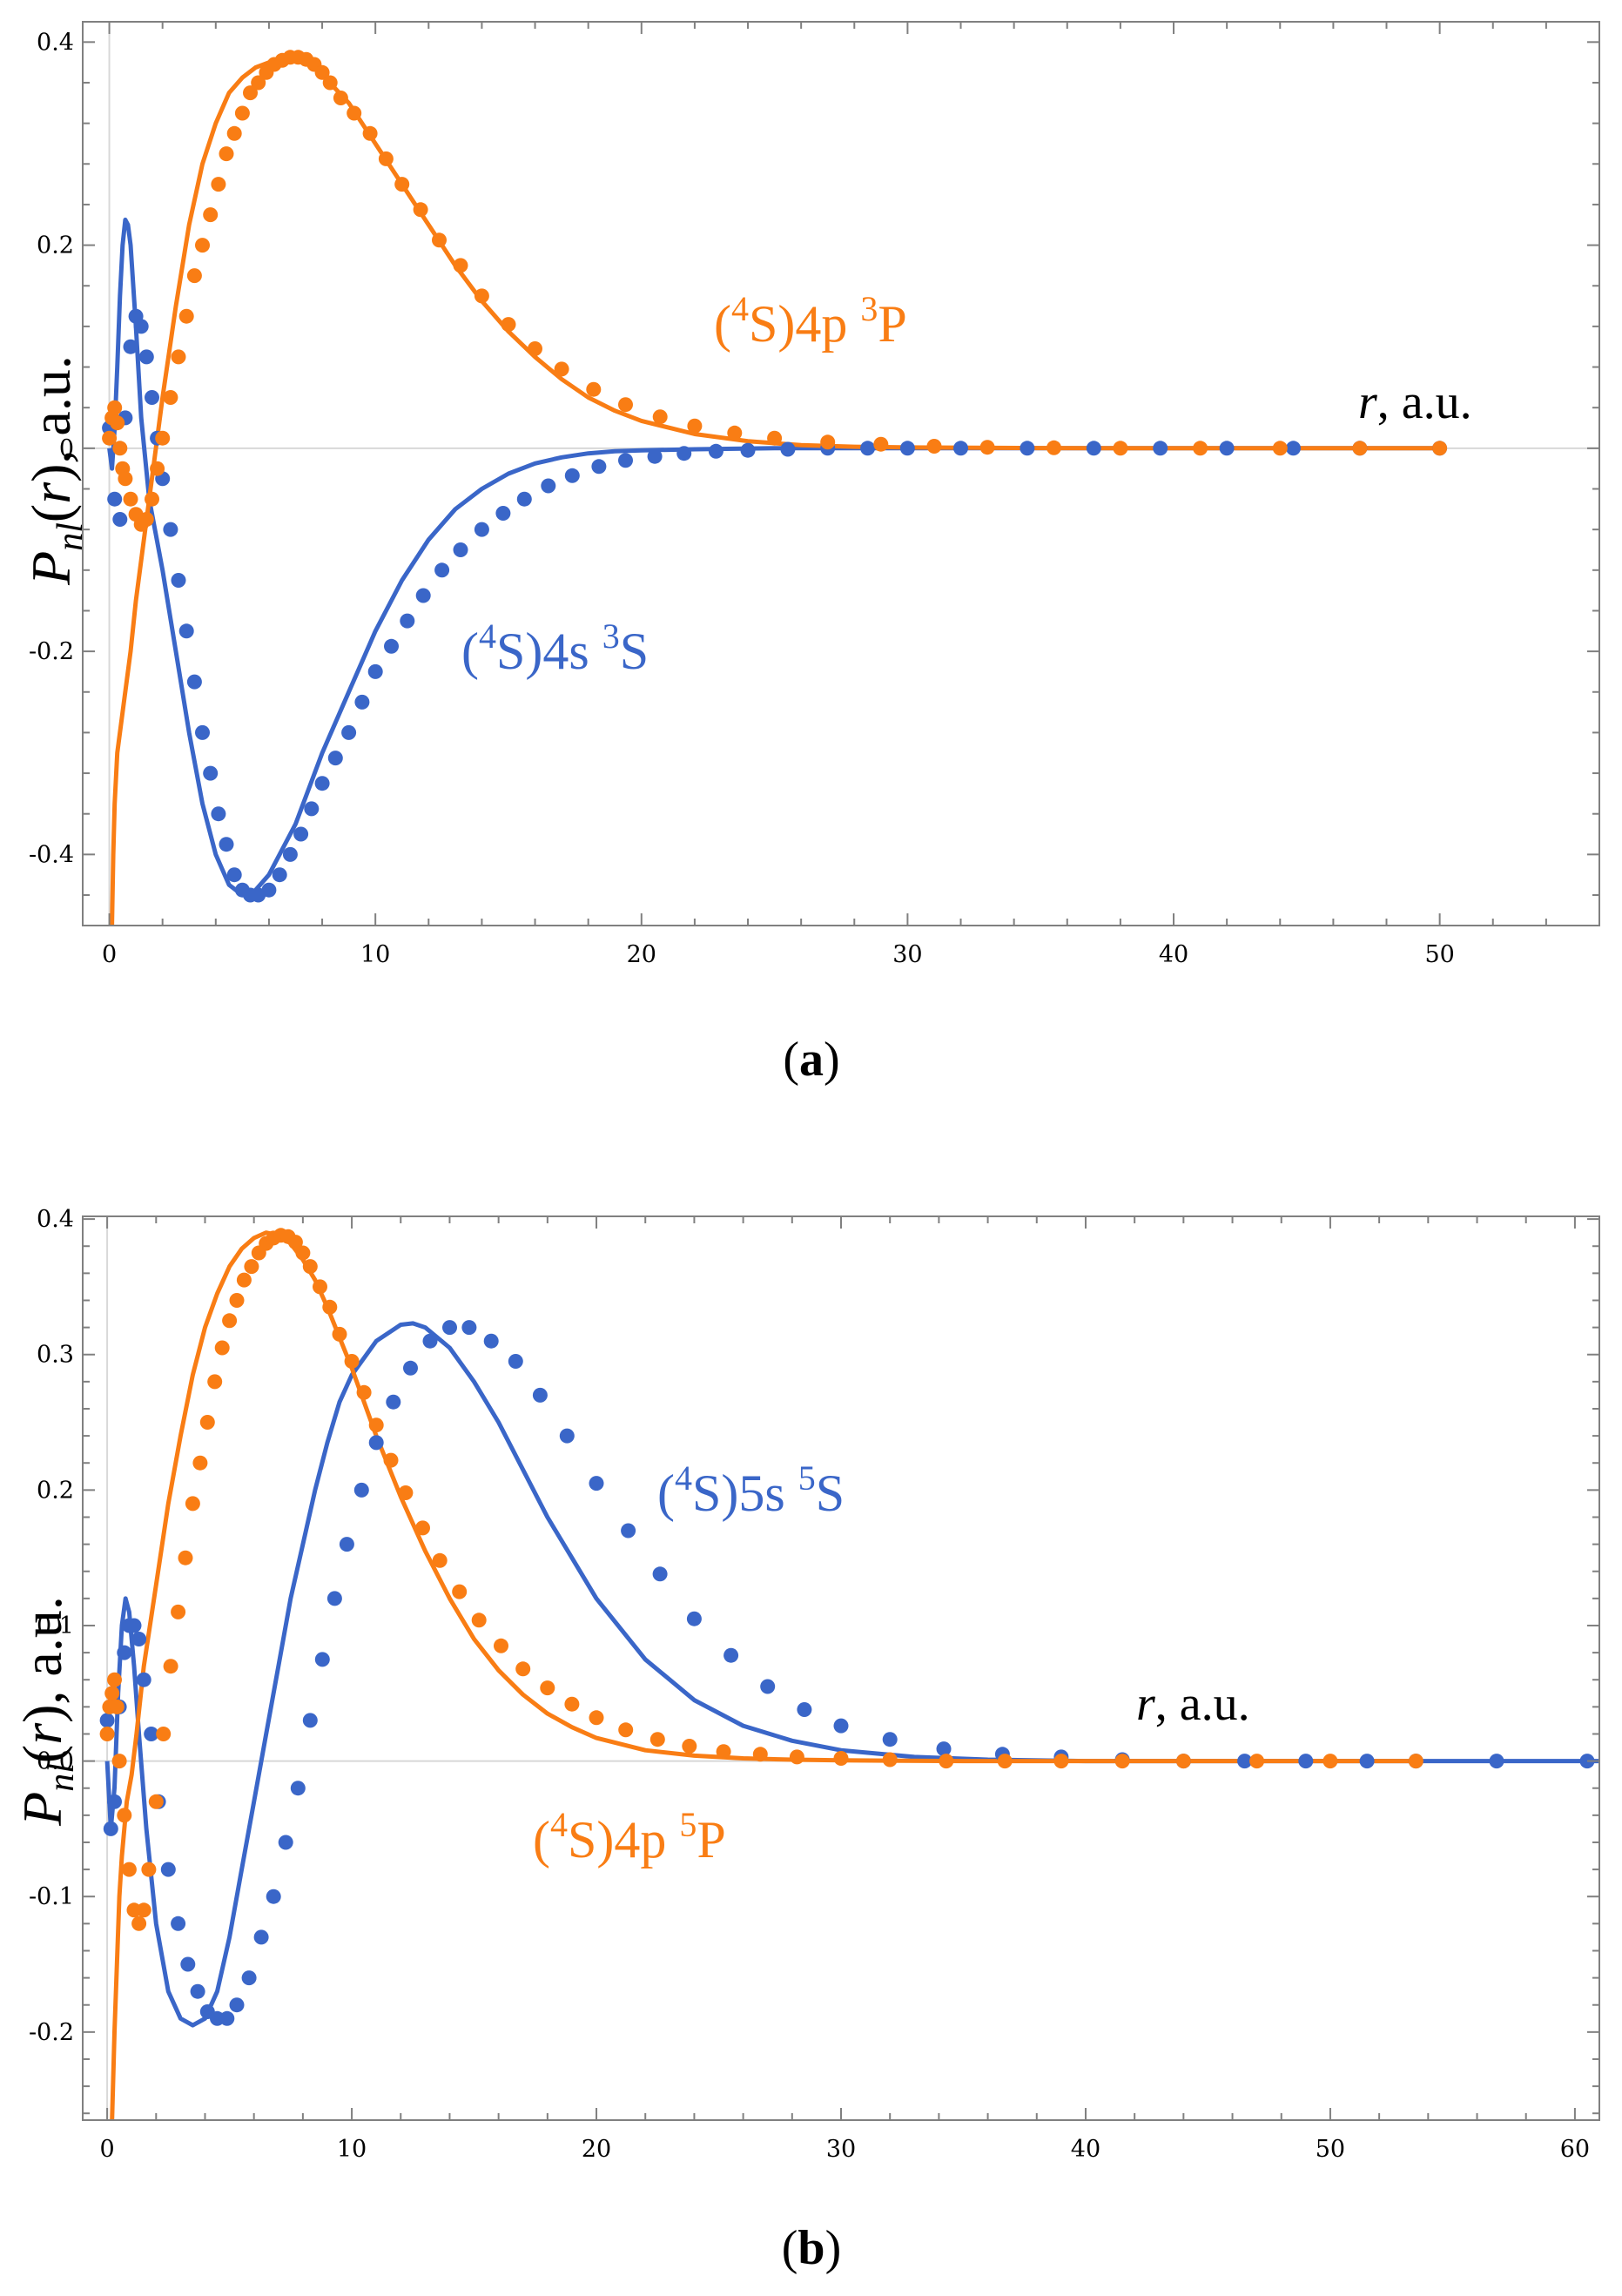 The width and height of the screenshot is (1622, 2296). Describe the element at coordinates (46, 1711) in the screenshot. I see `panel-b-y-axis-label: Pnl(r), a.u.` at that location.